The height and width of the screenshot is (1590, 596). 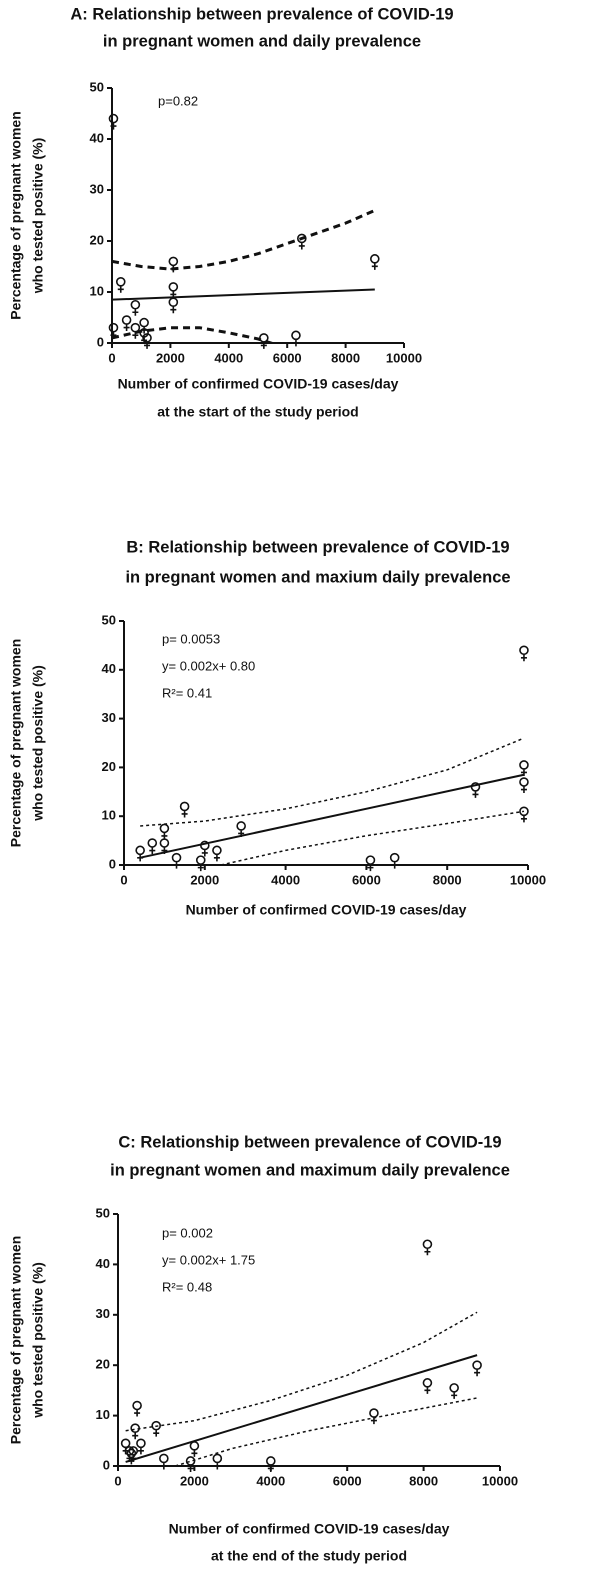 I want to click on annotation: R²= 0.41, so click(x=187, y=692).